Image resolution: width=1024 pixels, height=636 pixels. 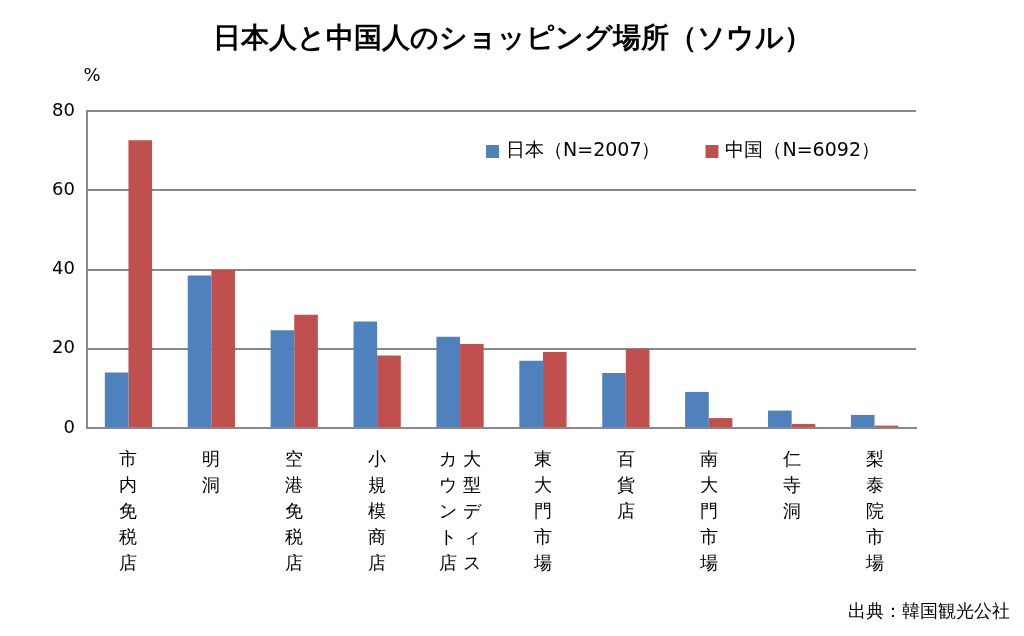 What do you see at coordinates (708, 511) in the screenshot?
I see `x-tick-label: 南大門市場` at bounding box center [708, 511].